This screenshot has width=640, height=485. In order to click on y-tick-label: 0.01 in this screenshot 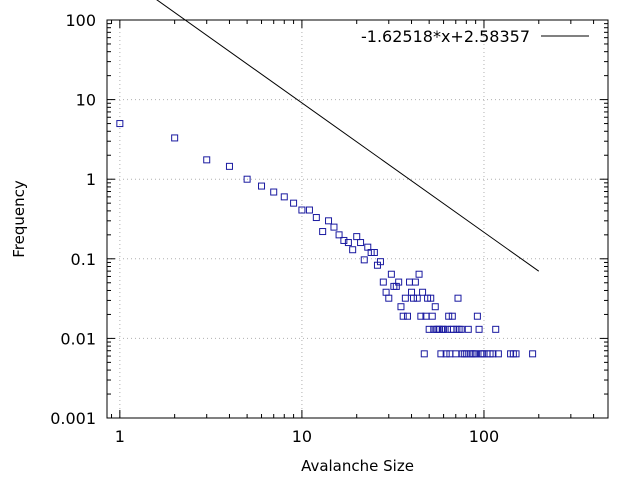, I will do `click(78, 338)`.